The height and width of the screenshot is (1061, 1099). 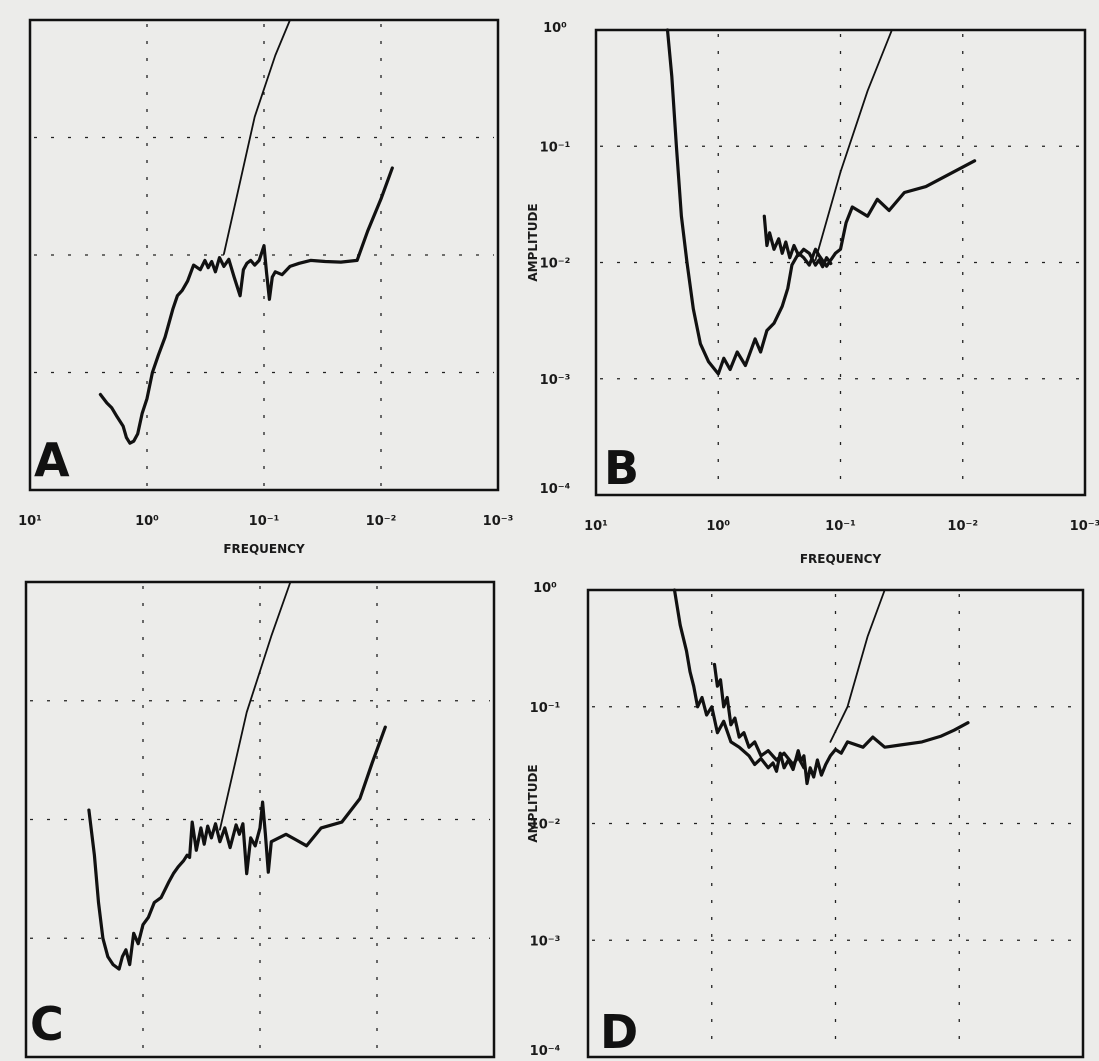 I want to click on panel-letter-c: C, so click(x=47, y=1024).